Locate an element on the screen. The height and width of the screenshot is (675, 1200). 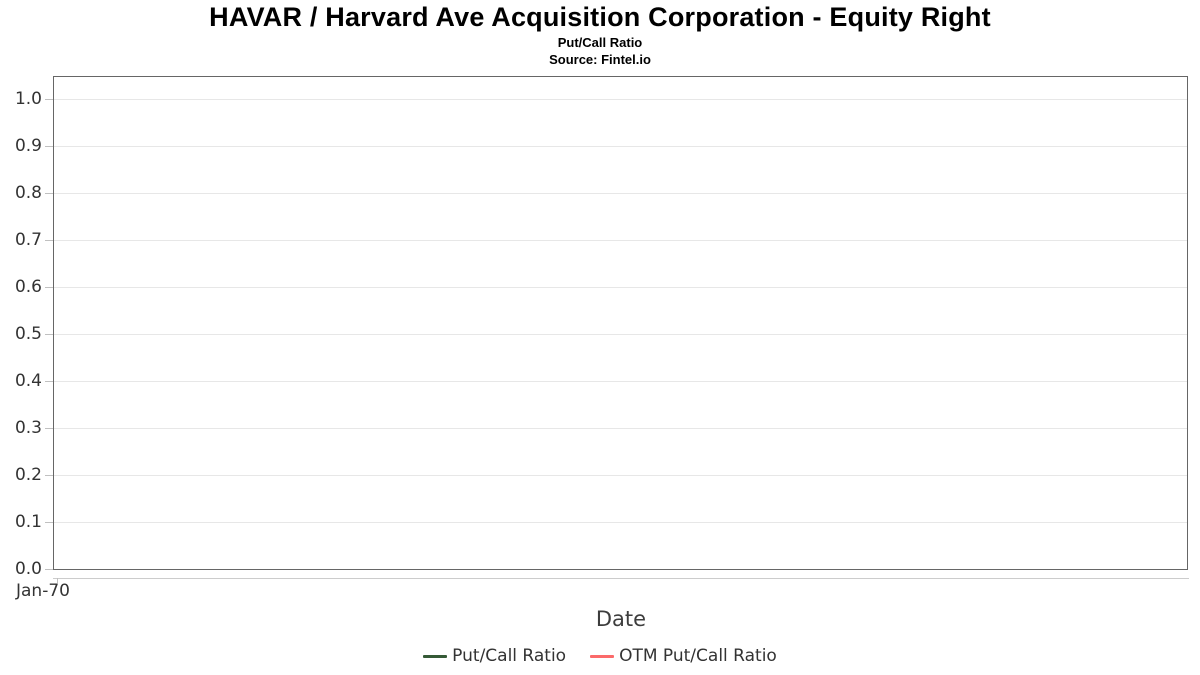
y-axis-tick-label: 0.3 is located at coordinates (28, 427).